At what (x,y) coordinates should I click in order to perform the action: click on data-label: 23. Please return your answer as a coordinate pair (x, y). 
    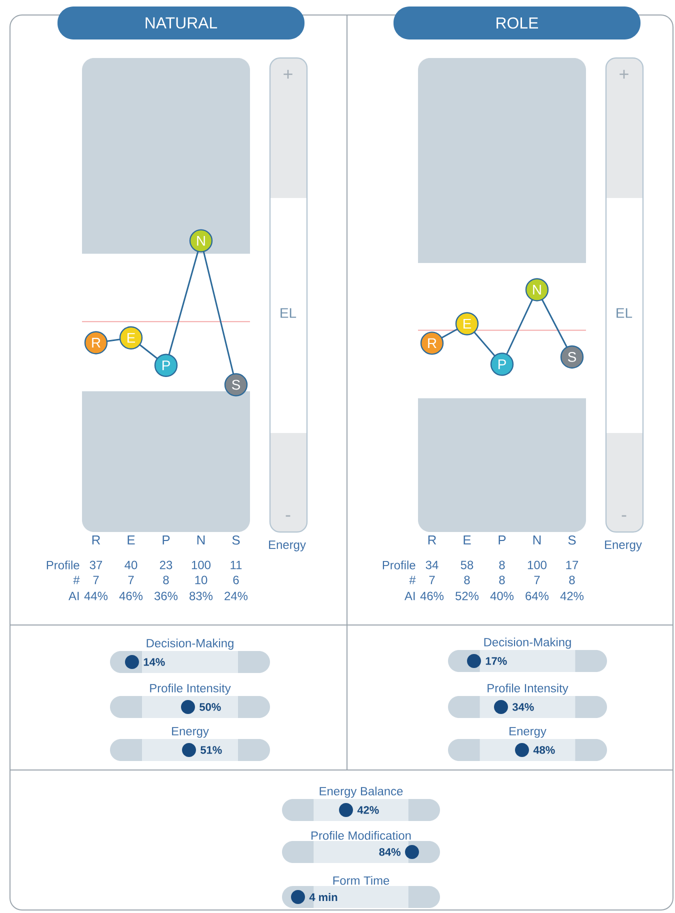
    Looking at the image, I should click on (166, 565).